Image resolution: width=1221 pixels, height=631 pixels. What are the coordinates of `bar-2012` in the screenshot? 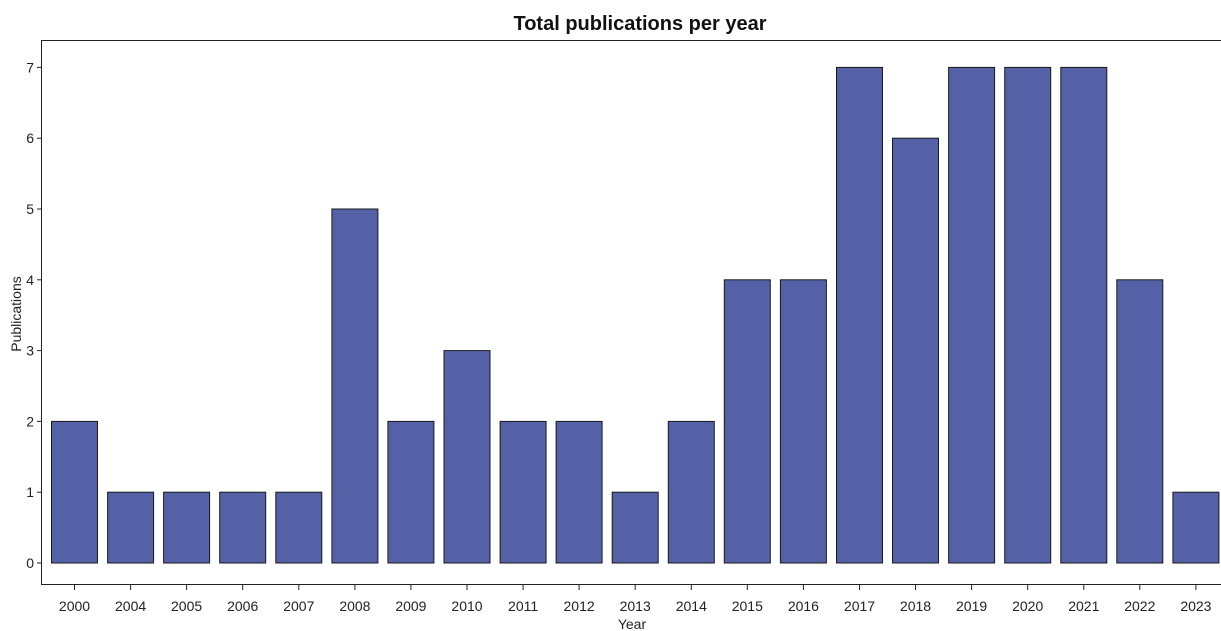 It's located at (579, 492).